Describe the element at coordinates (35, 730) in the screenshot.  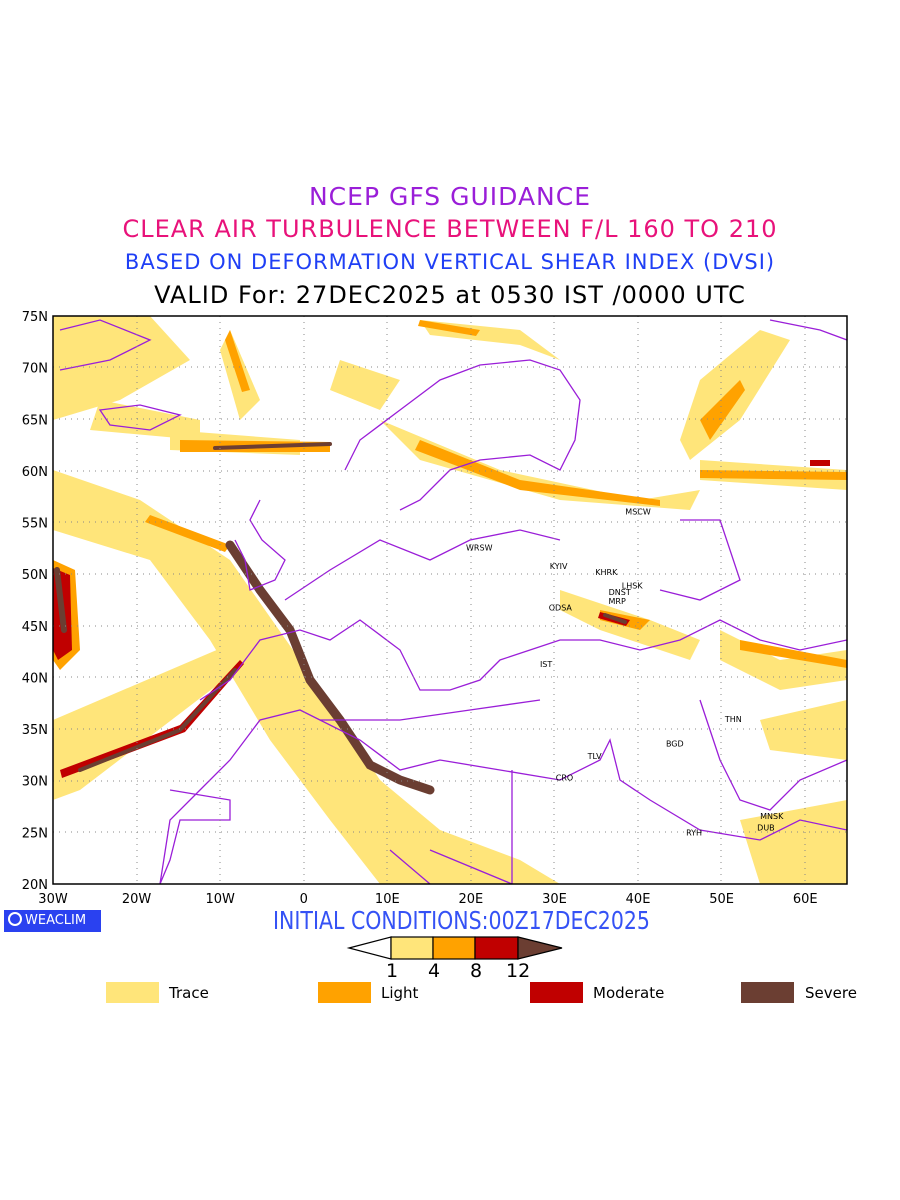
I see `latitude-label: 35N` at that location.